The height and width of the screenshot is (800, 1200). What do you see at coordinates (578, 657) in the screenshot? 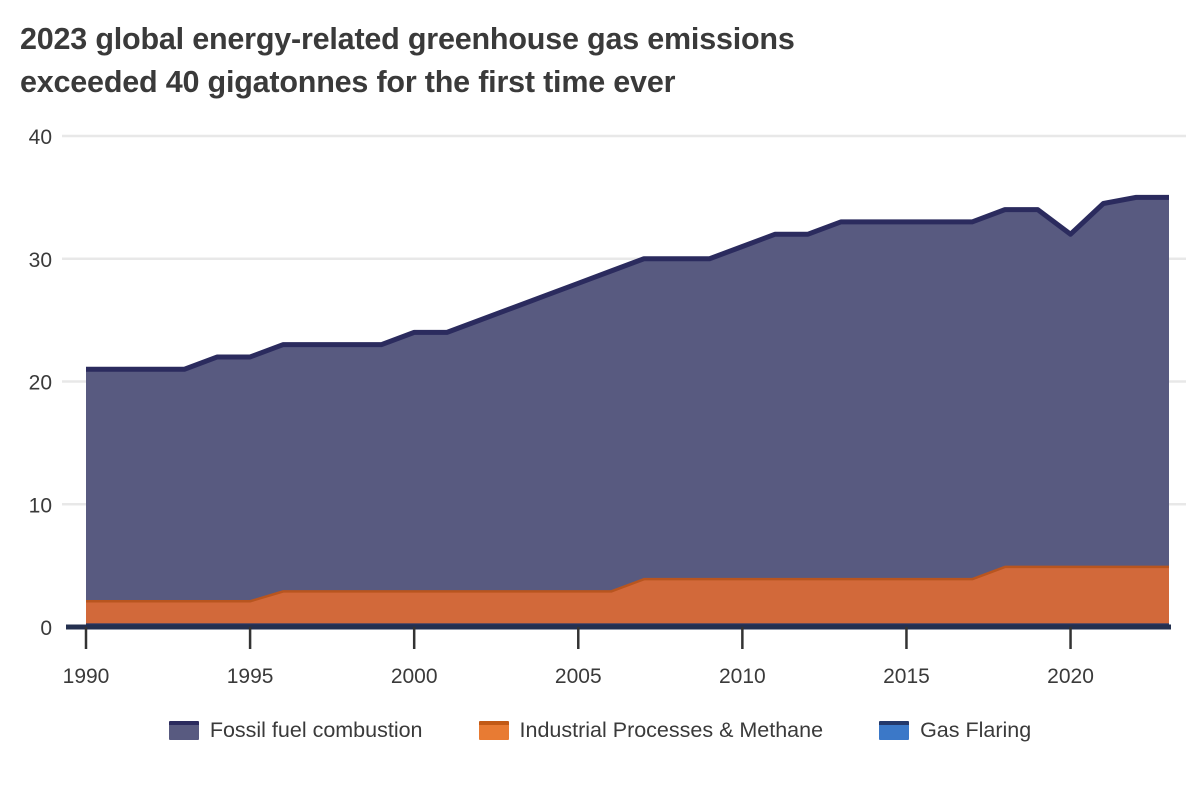
I see `x-axis-ticks: 1990 1995 2000 2005 2010 2015 2020` at bounding box center [578, 657].